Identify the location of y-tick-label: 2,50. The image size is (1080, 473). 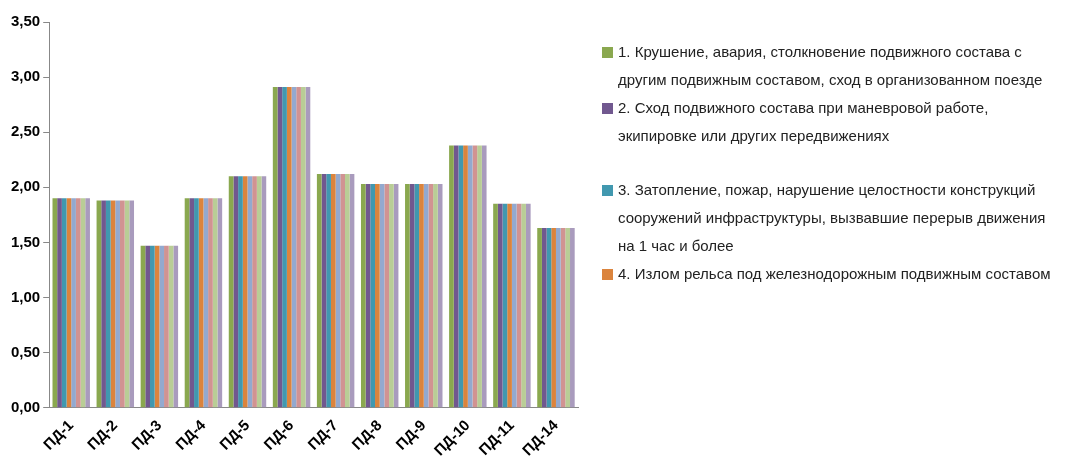
(25, 131).